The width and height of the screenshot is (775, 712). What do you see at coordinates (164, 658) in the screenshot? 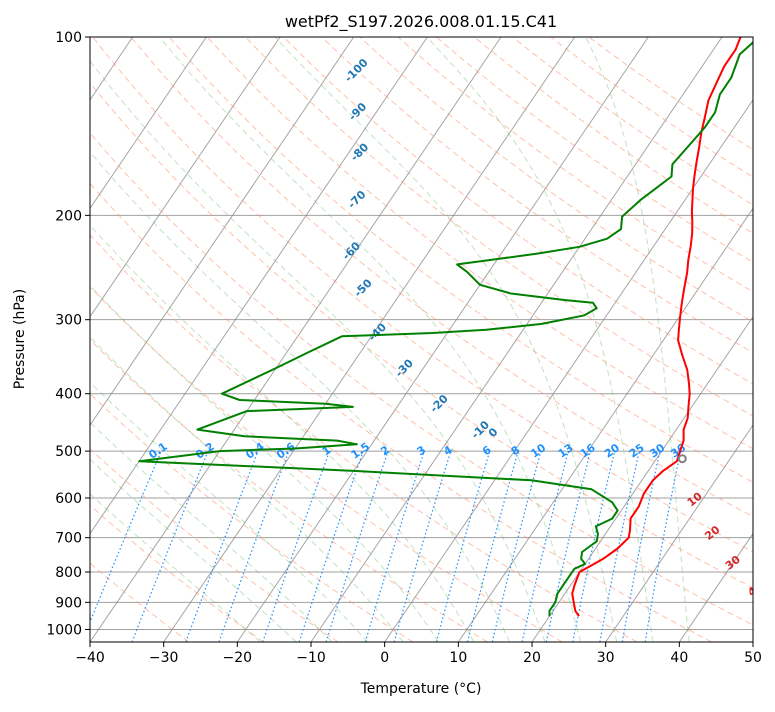
I see `x-tick-label: −30` at bounding box center [164, 658].